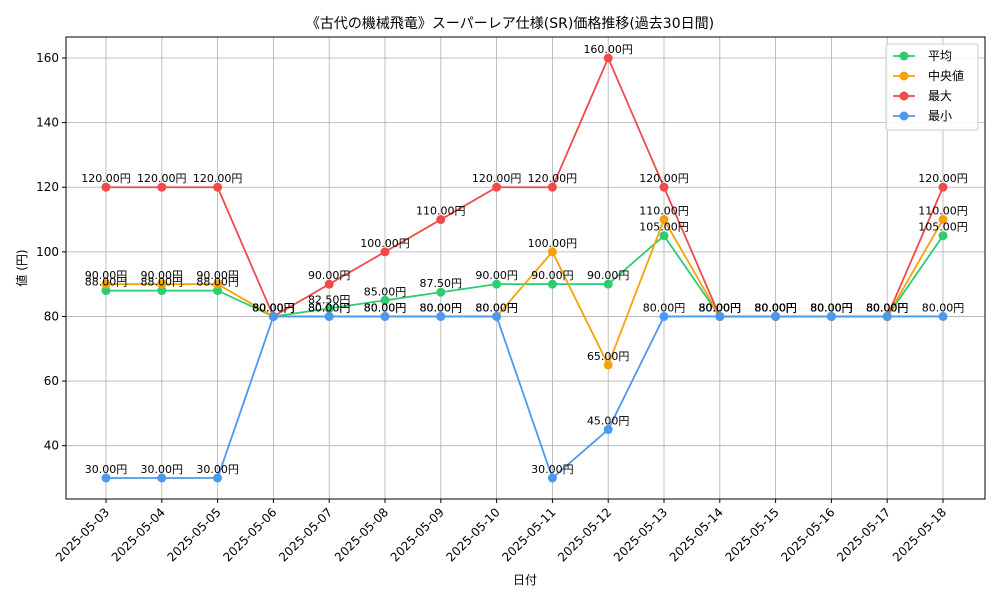 The width and height of the screenshot is (1000, 600). What do you see at coordinates (608, 49) in the screenshot?
I see `data-label: 160.00円` at bounding box center [608, 49].